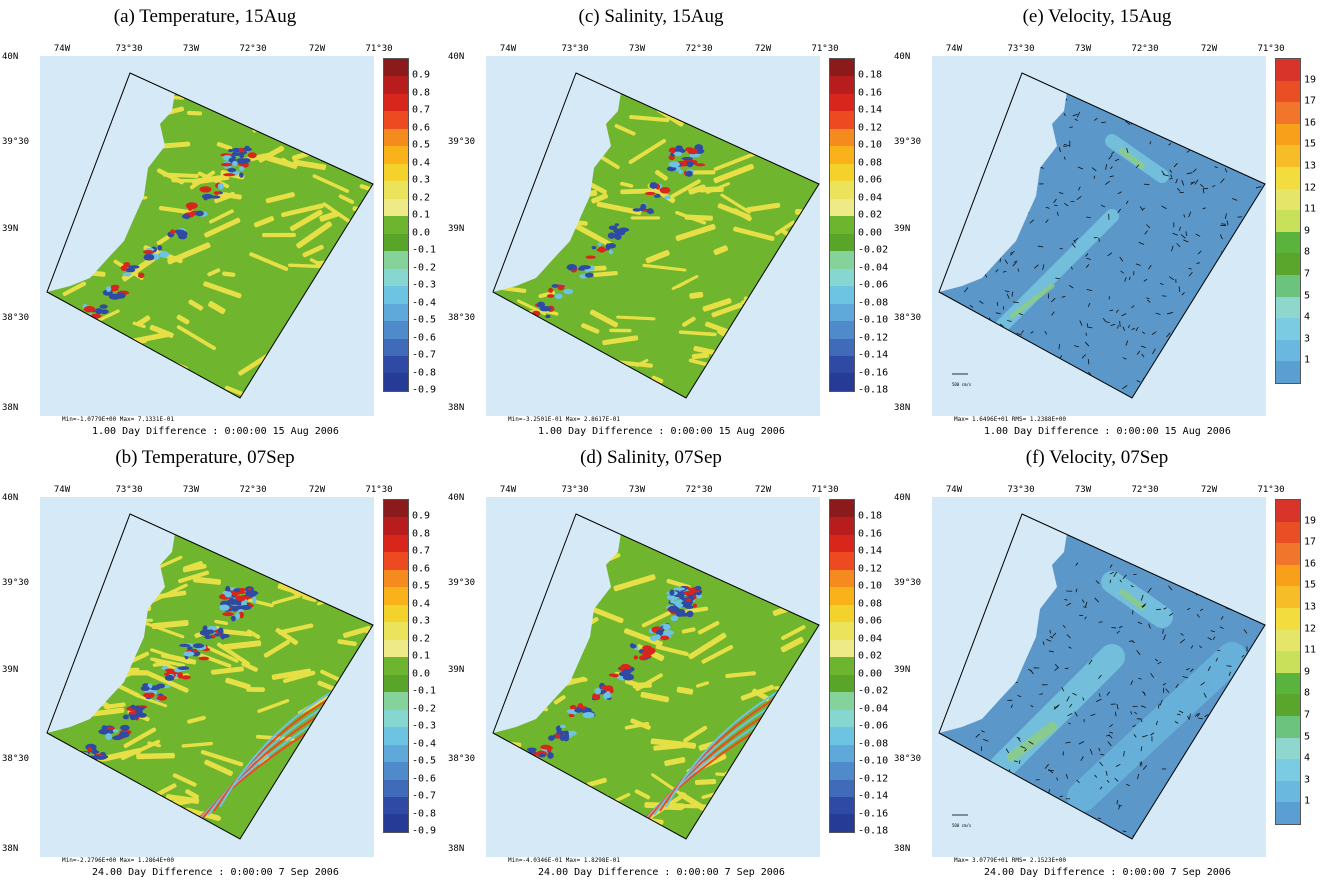 The image size is (1338, 883). I want to click on colorbar, so click(396, 225).